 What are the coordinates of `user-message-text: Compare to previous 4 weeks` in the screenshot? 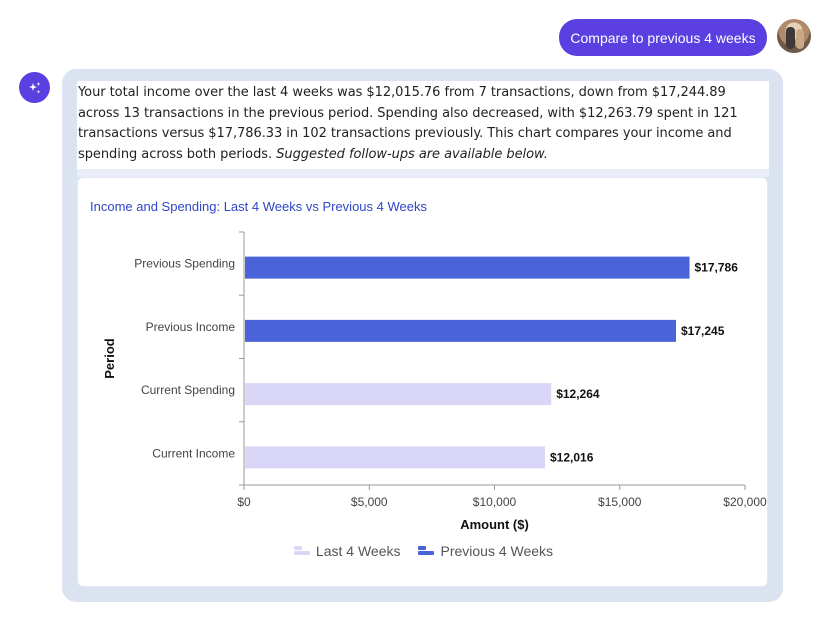 It's located at (663, 37).